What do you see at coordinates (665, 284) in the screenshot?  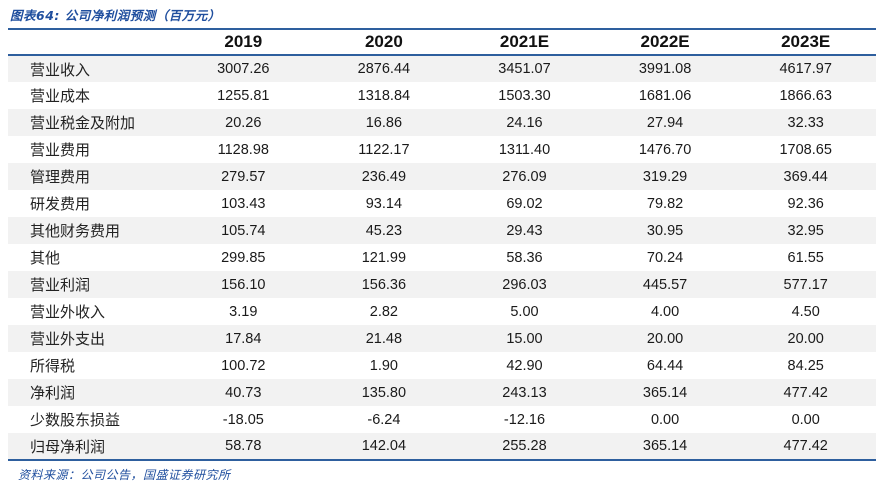 I see `value-cell: 445.57` at bounding box center [665, 284].